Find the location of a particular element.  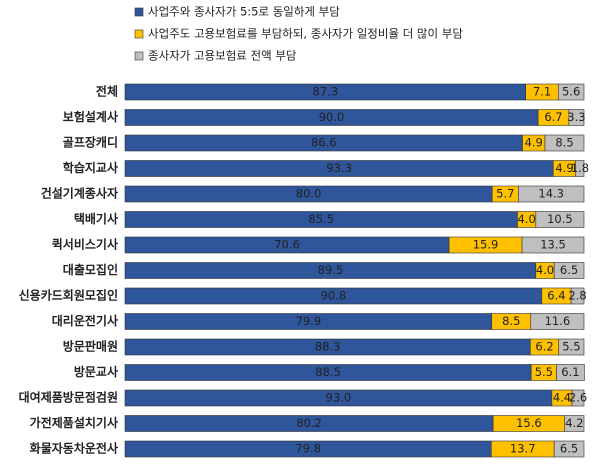

value-label: 80.2 is located at coordinates (309, 423).